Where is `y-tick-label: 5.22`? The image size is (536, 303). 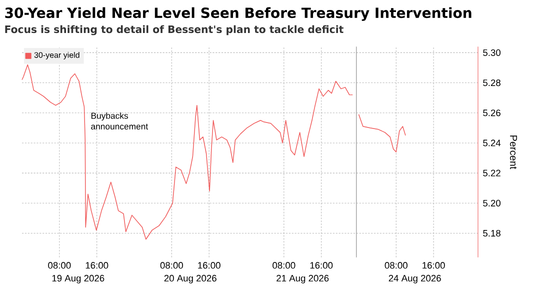
y-tick-label: 5.22 is located at coordinates (491, 173).